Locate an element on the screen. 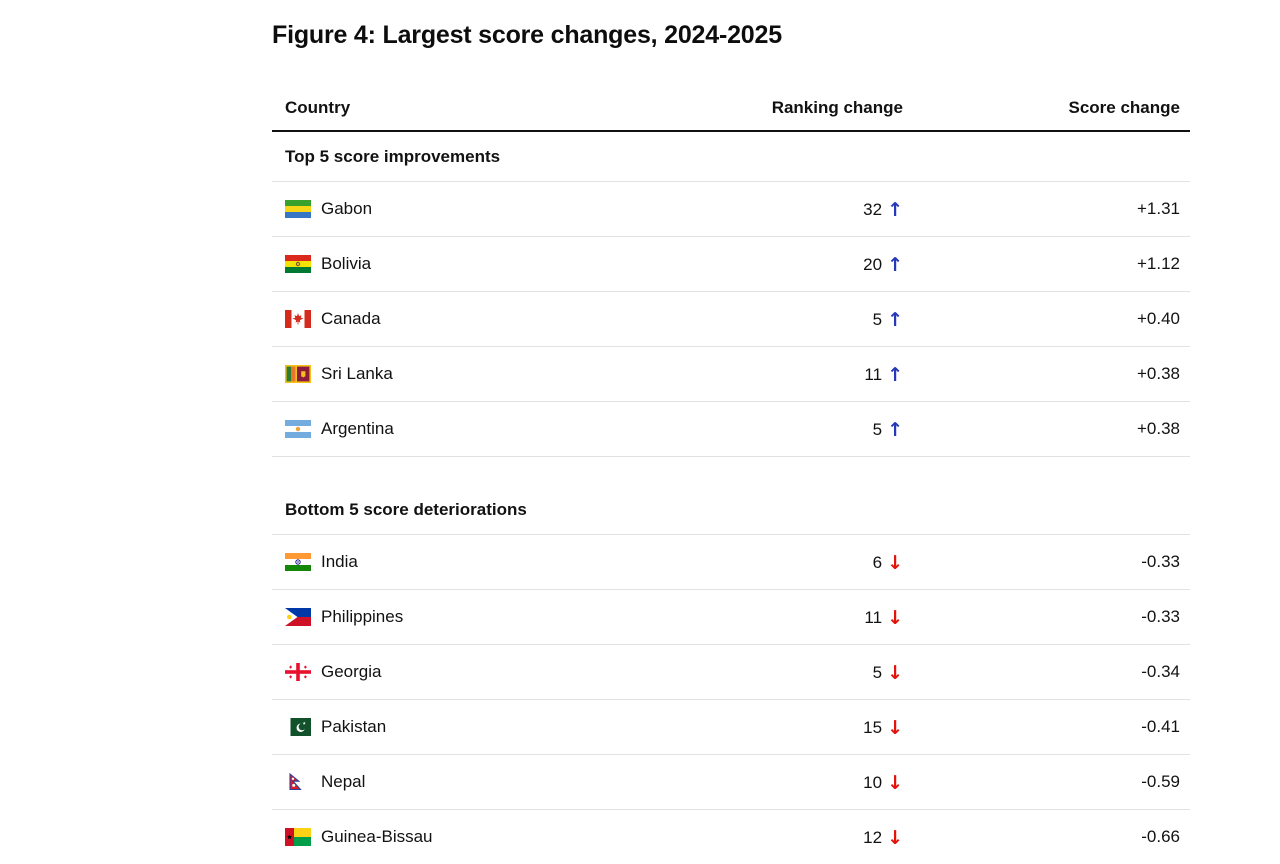  section-label: Bottom 5 score deteriorations is located at coordinates (731, 510).